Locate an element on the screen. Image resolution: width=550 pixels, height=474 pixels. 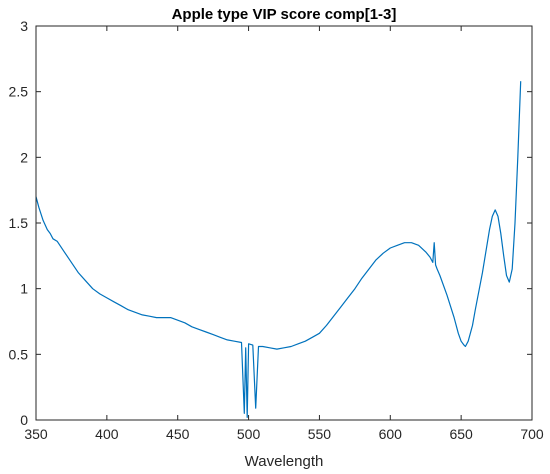
x-tick-label: 600 is located at coordinates (391, 434).